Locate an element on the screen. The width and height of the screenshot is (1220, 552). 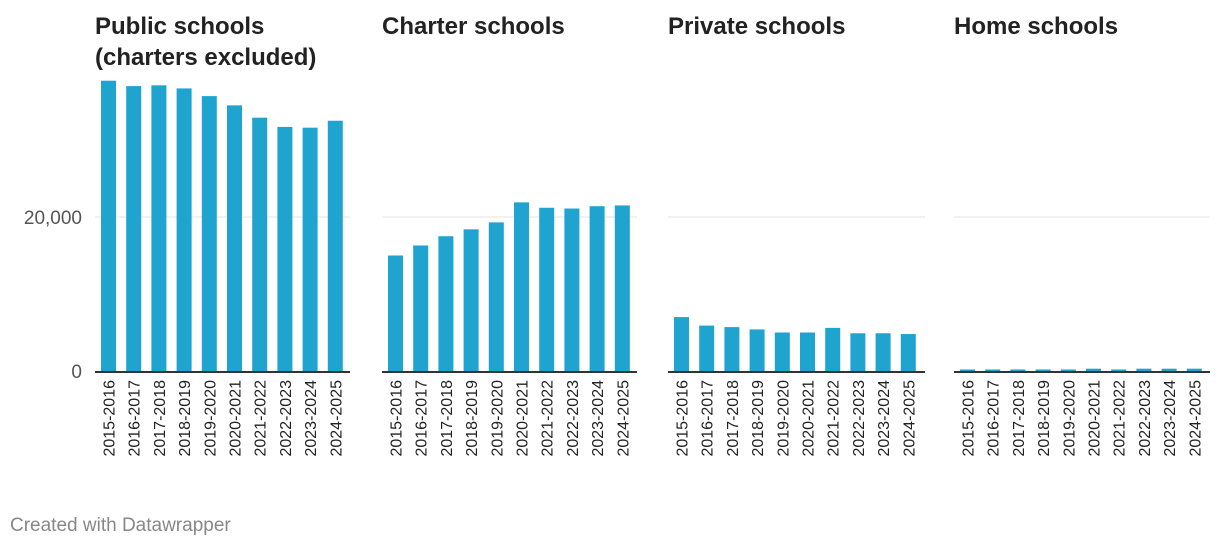
panel-title: Private schools is located at coordinates (756, 26).